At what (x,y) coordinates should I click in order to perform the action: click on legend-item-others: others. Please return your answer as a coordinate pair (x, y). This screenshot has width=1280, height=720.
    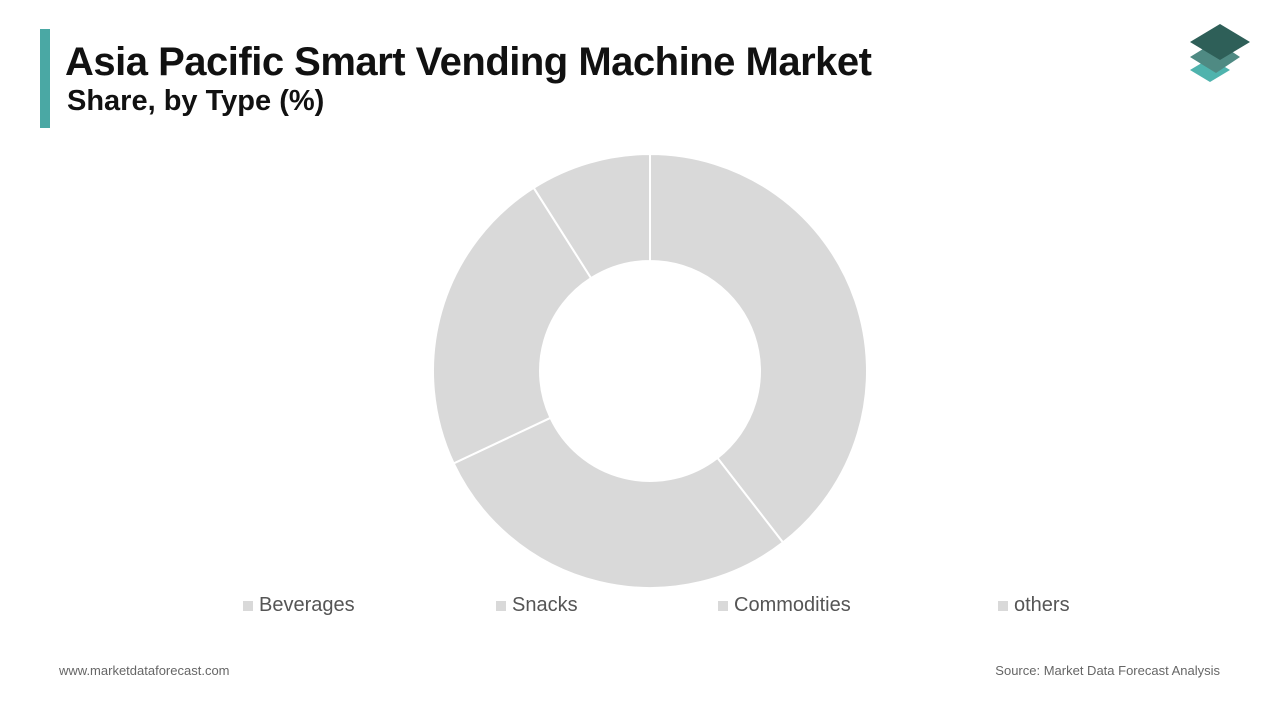
    Looking at the image, I should click on (1034, 605).